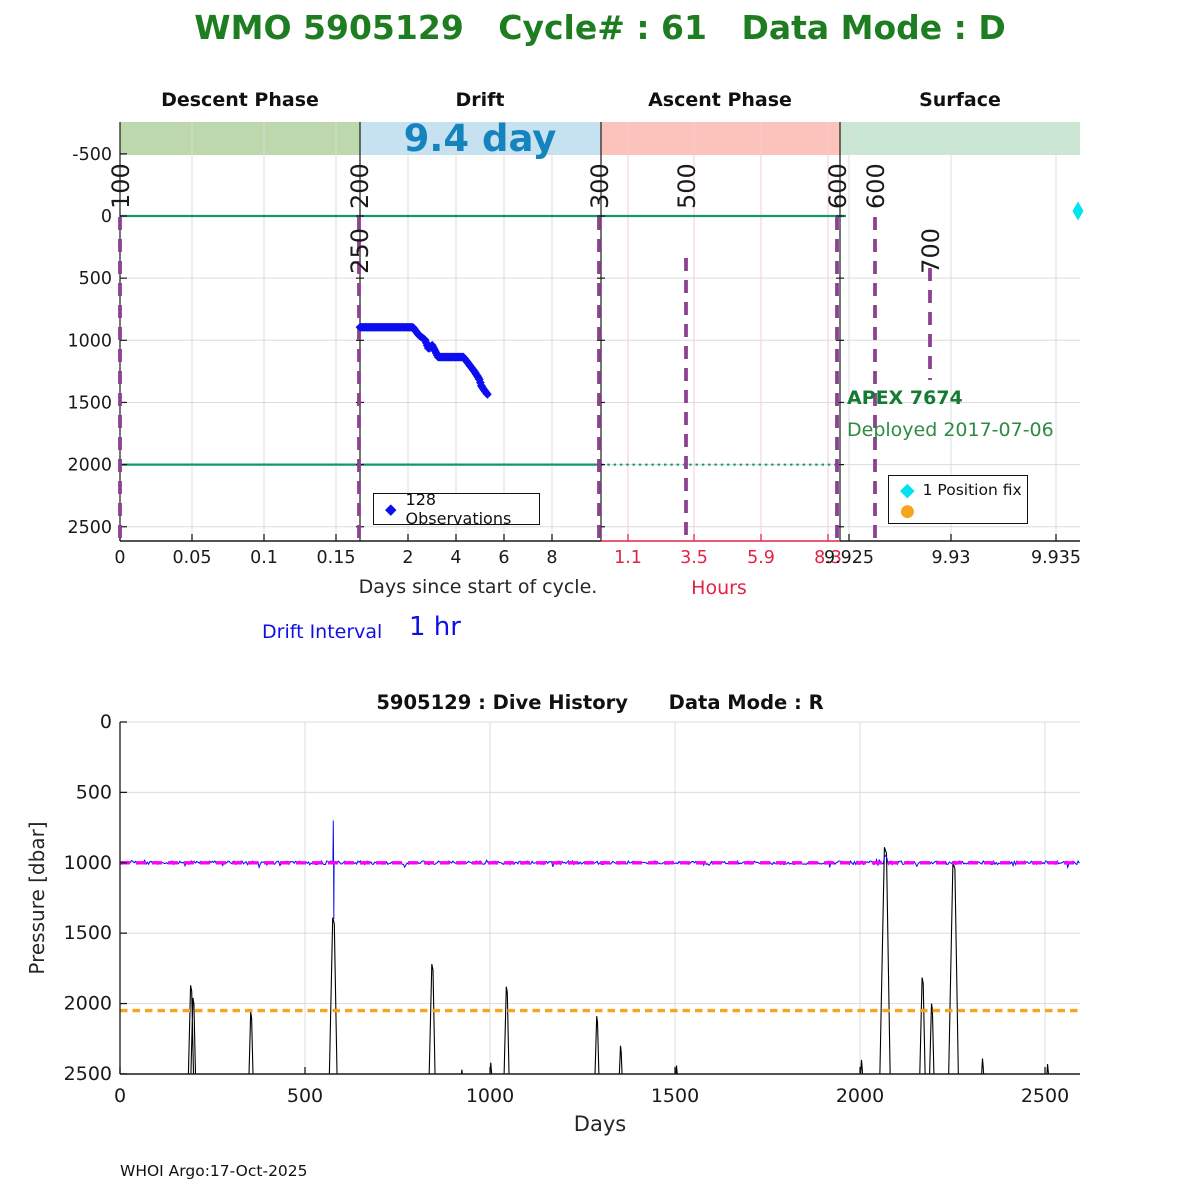 This screenshot has height=1200, width=1200. Describe the element at coordinates (950, 430) in the screenshot. I see `deployed-date-label: Deployed 2017-07-06` at that location.